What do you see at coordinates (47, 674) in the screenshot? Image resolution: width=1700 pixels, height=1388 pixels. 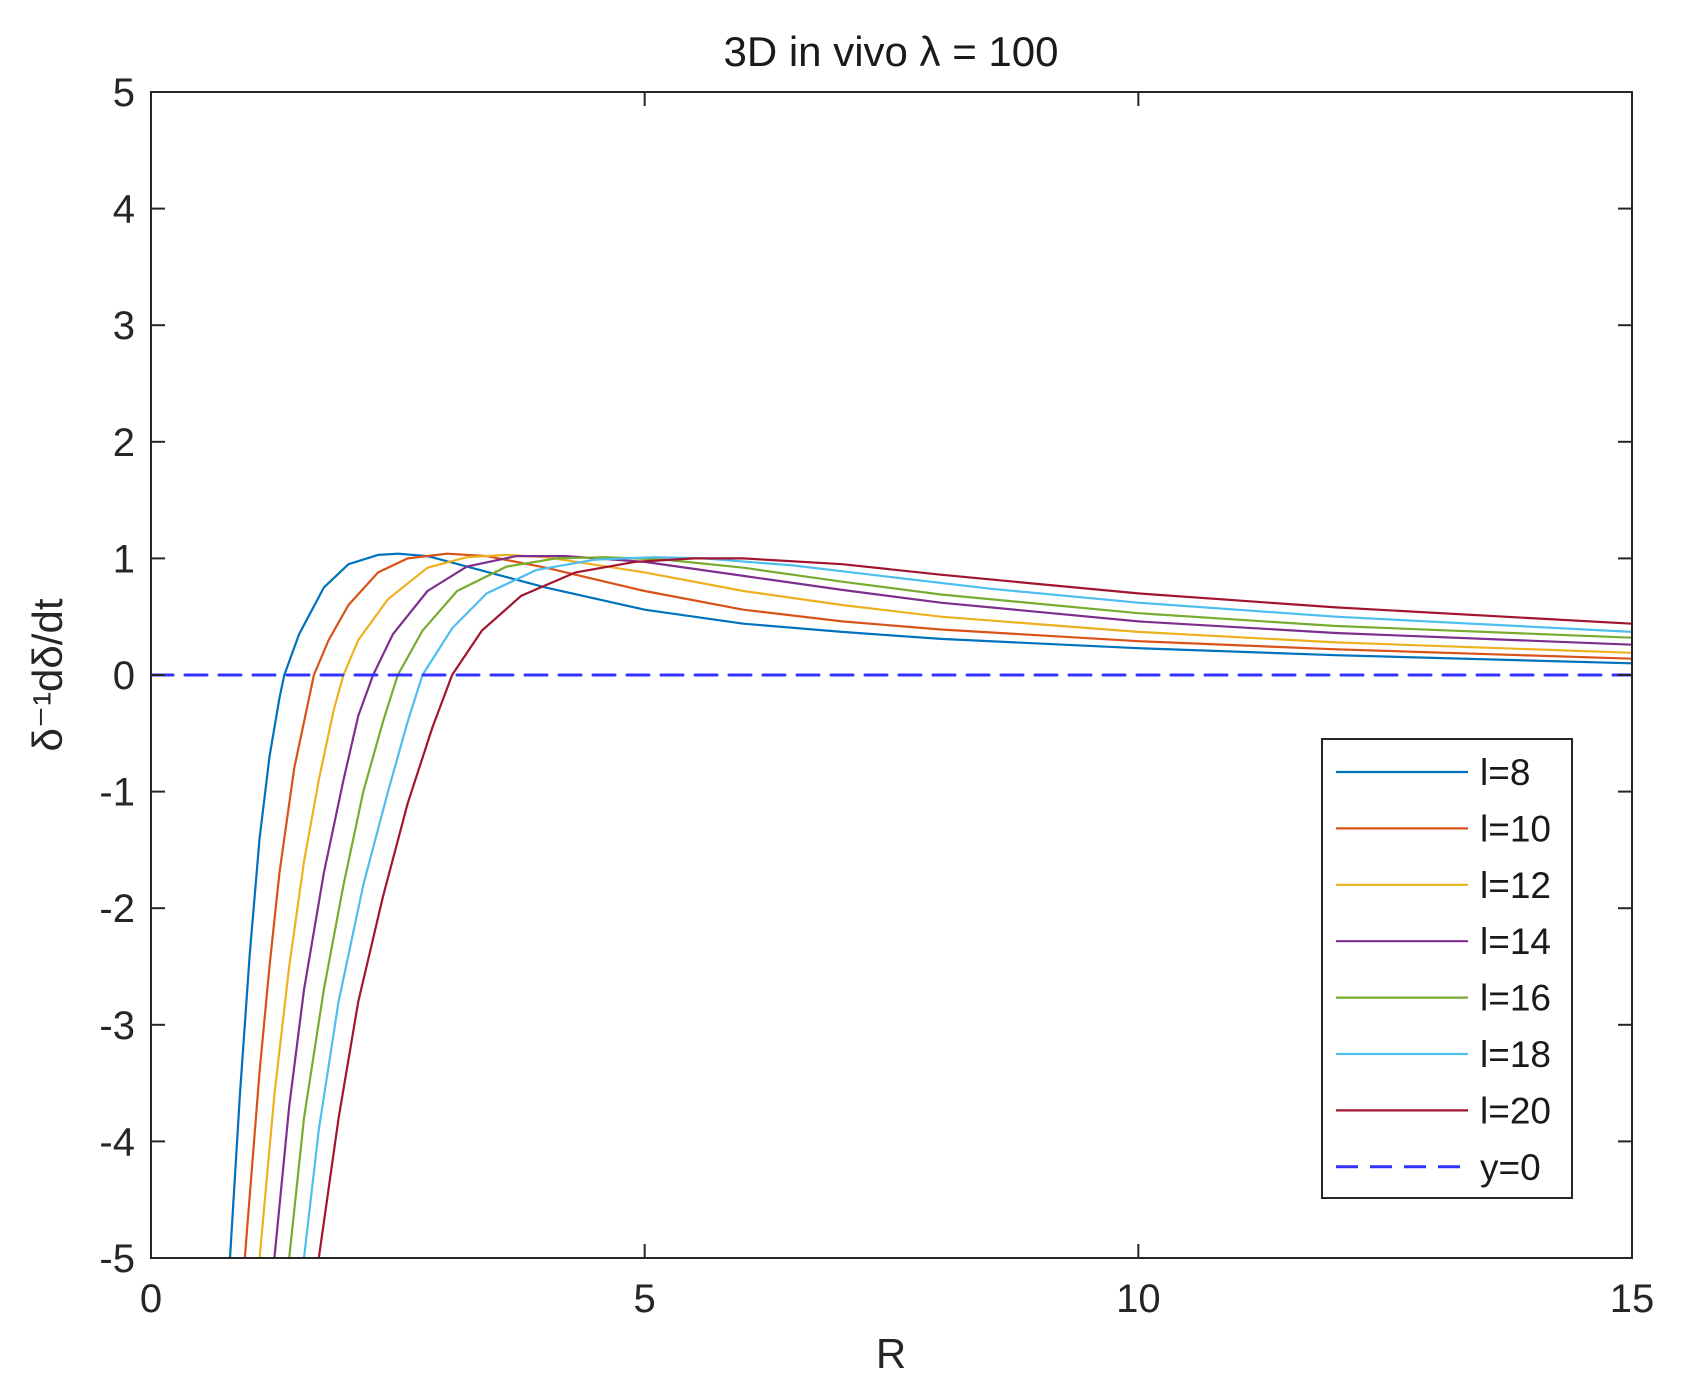 I see `y-axis-label: δ⁻¹dδ/dt` at bounding box center [47, 674].